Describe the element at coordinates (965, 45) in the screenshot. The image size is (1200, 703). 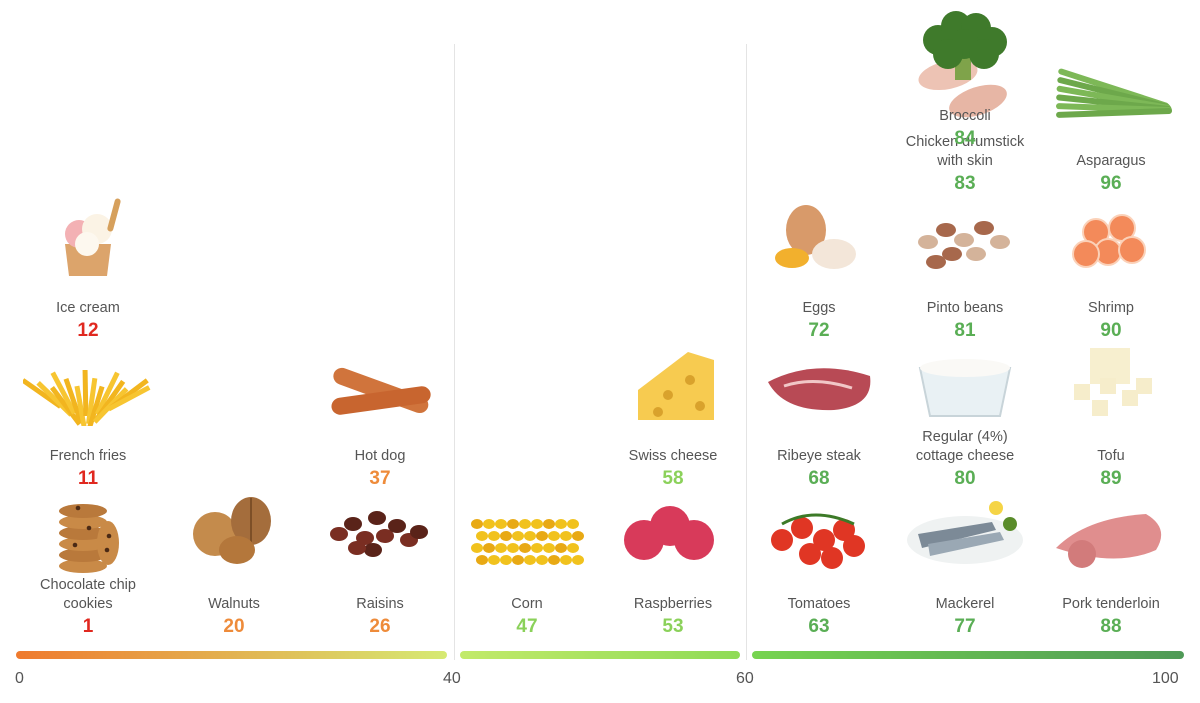
I see `broccoli-icon` at that location.